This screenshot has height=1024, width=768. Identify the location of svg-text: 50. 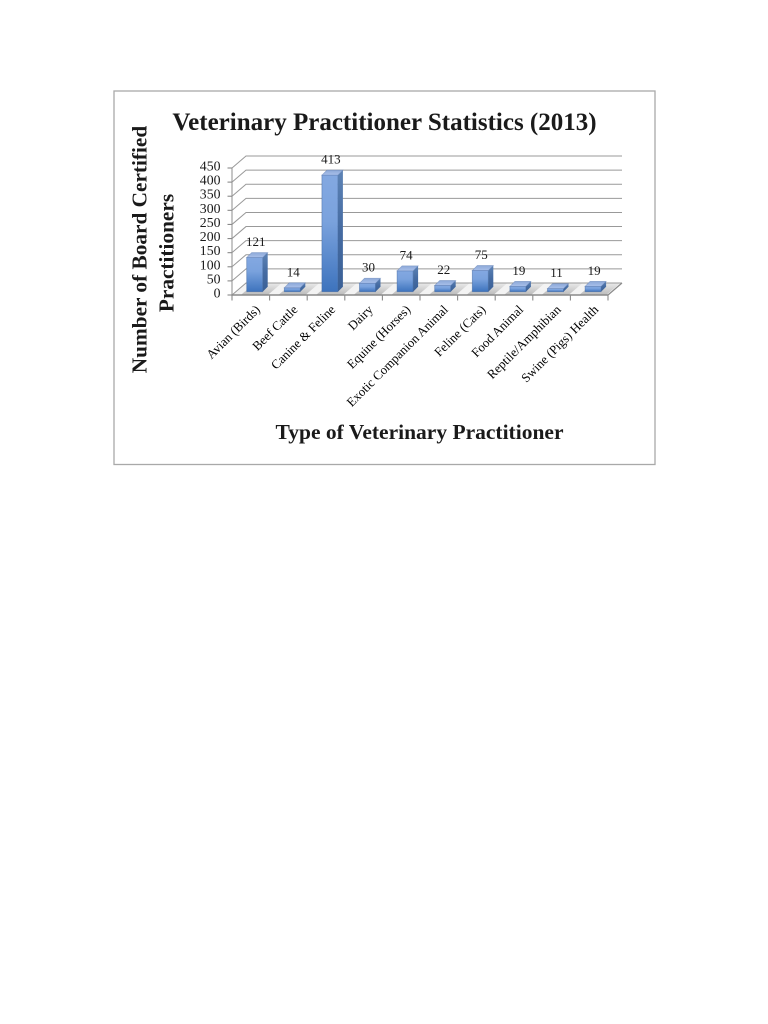
(214, 278).